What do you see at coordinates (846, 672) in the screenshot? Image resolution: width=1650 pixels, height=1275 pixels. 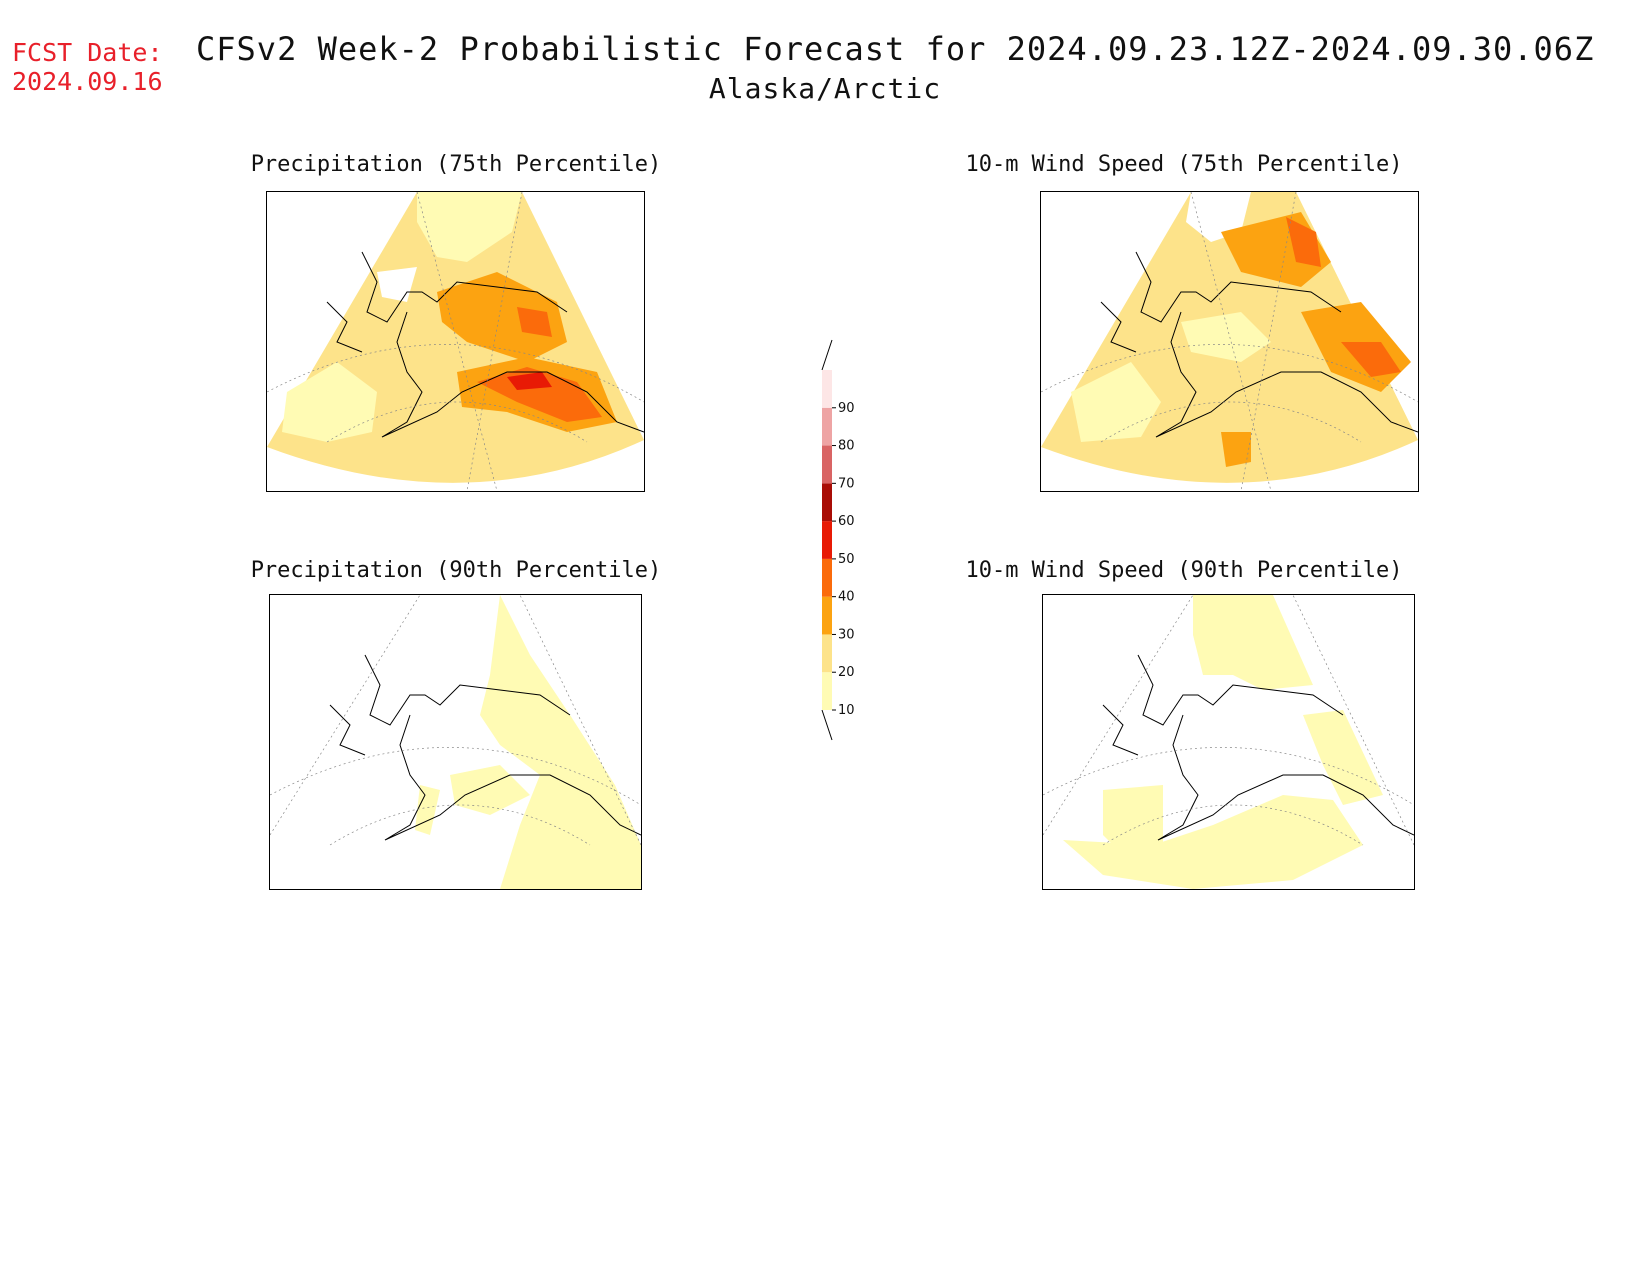 I see `colorbar-label: 20` at bounding box center [846, 672].